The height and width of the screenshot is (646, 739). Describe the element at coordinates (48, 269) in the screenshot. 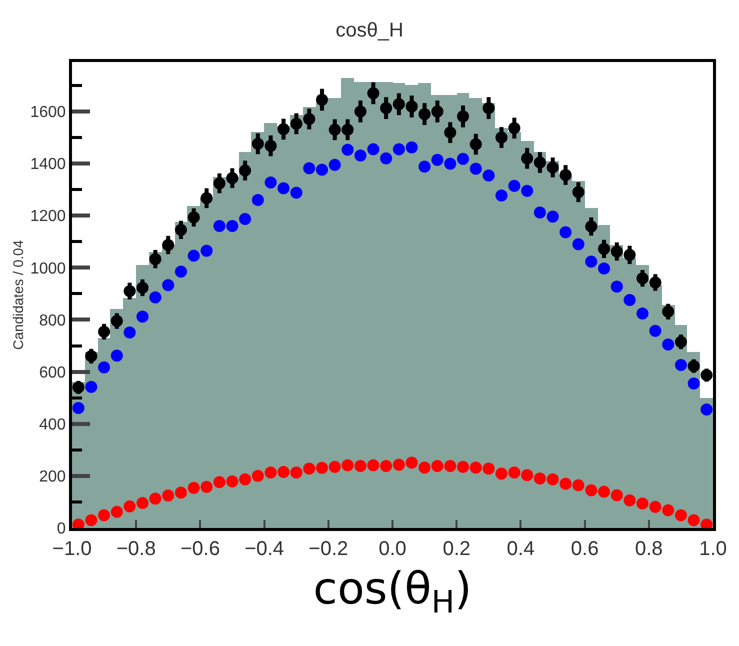

I see `y-tick-label: 1000` at that location.